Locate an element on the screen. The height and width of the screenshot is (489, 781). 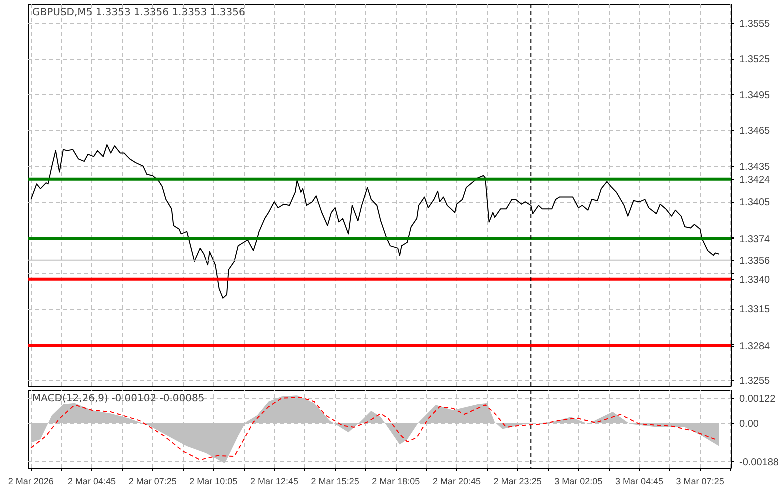
y-tick-label: 1.3555 is located at coordinates (755, 24).